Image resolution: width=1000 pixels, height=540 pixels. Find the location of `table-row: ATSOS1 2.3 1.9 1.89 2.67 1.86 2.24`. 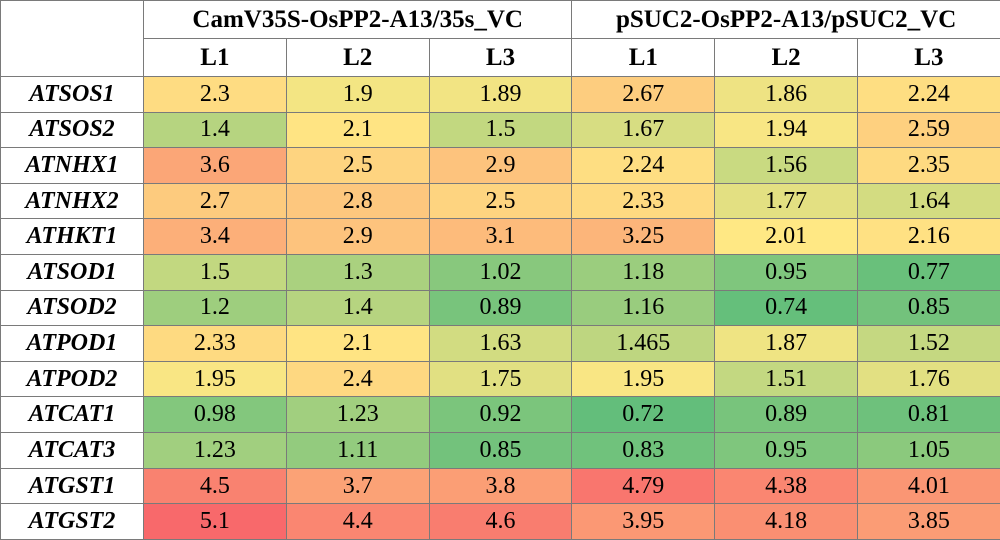

table-row: ATSOS1 2.3 1.9 1.89 2.67 1.86 2.24 is located at coordinates (500, 94).